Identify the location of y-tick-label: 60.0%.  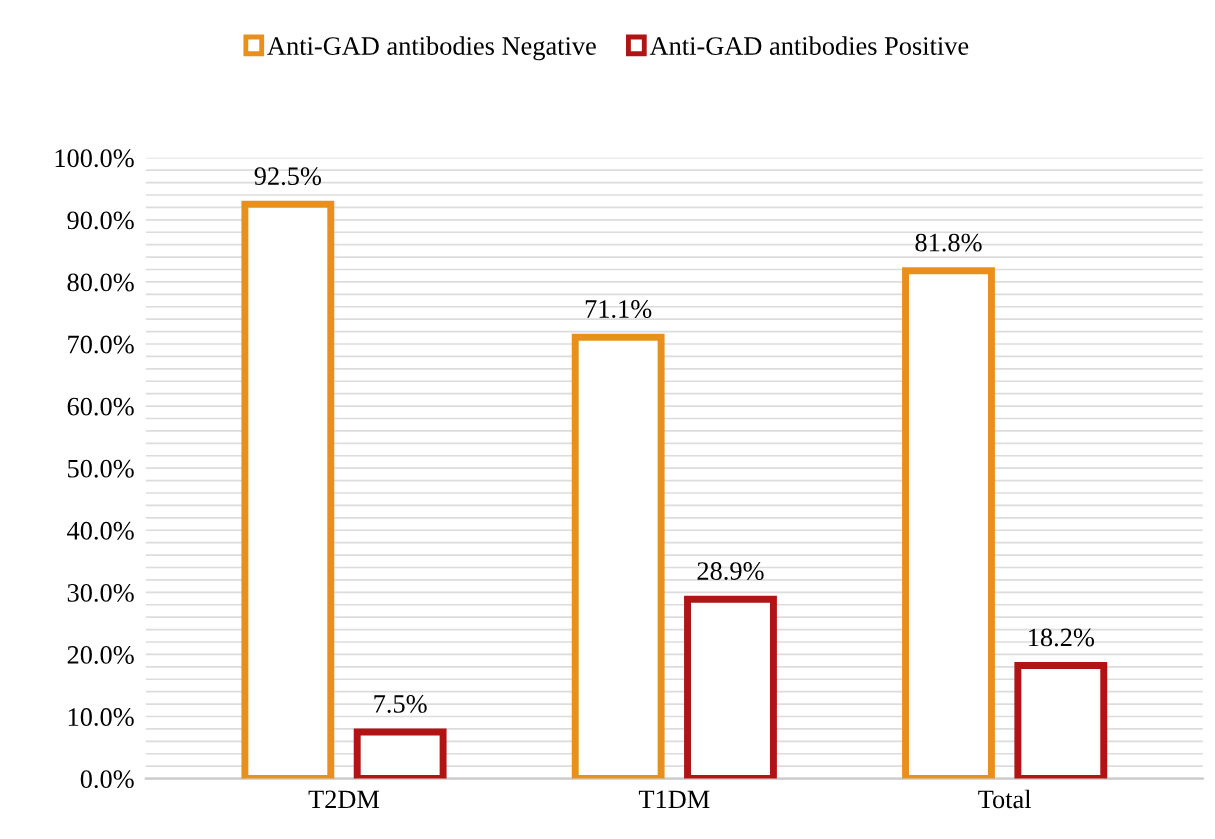
(100, 406).